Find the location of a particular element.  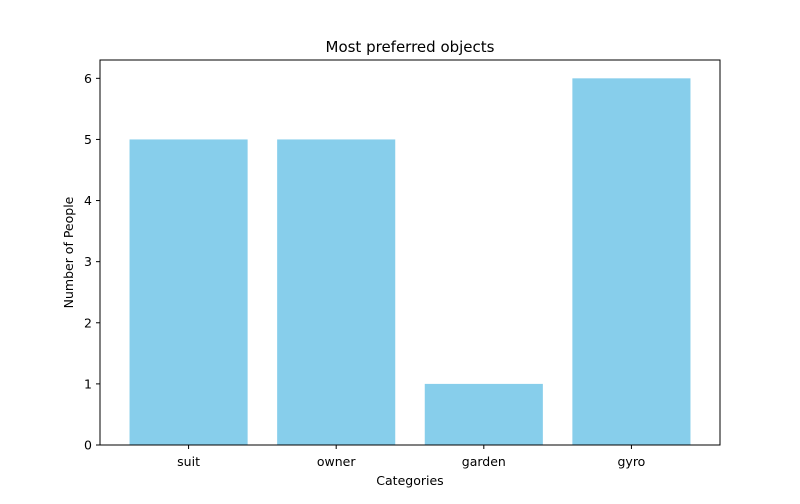

y-tick-label: 2 is located at coordinates (88, 322).